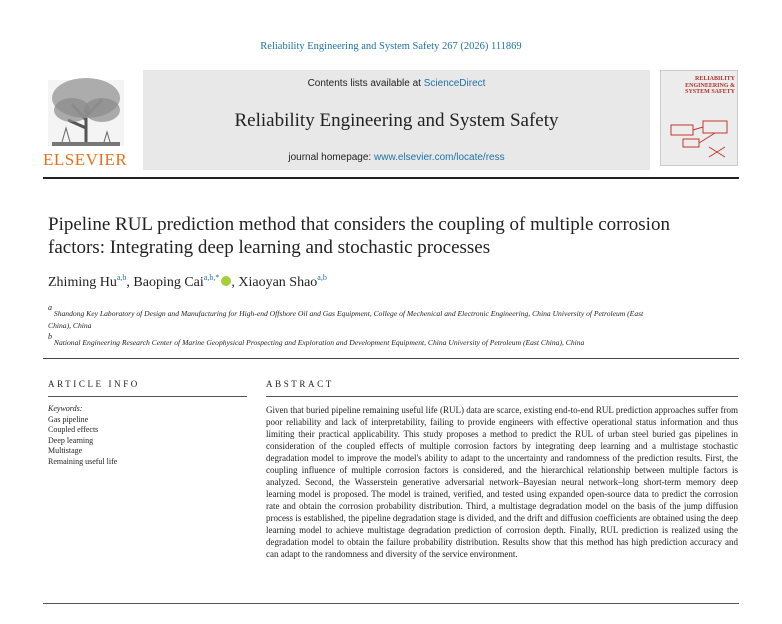 This screenshot has height=624, width=782. Describe the element at coordinates (65, 408) in the screenshot. I see `keywords-label: Keywords:` at that location.